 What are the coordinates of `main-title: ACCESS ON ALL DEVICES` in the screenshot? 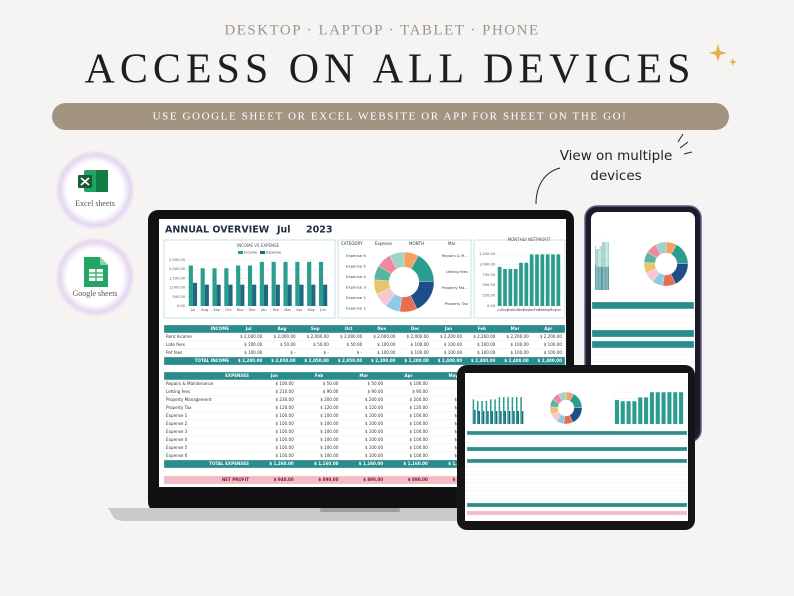 It's located at (390, 70).